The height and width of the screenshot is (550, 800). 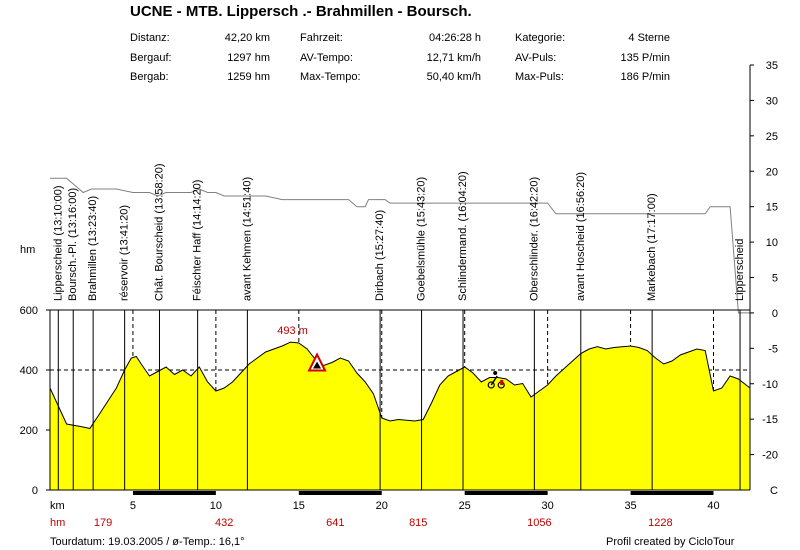 I want to click on fahrzeit-value: 04:26:28 h, so click(x=455, y=38).